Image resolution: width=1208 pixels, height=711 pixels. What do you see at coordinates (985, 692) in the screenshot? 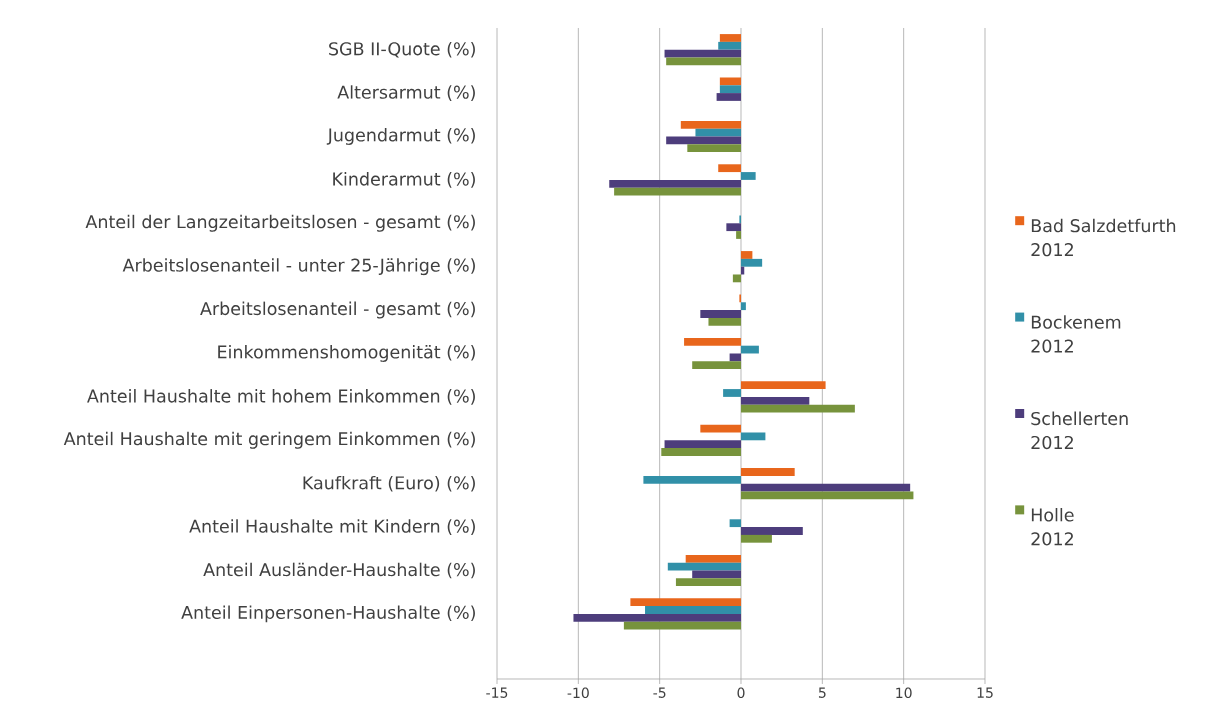
I see `x-tick-label: 15` at bounding box center [985, 692].